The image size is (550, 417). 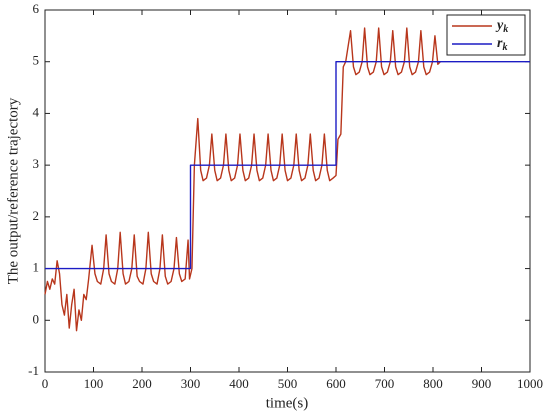 What do you see at coordinates (336, 383) in the screenshot?
I see `x-tick-label: 600` at bounding box center [336, 383].